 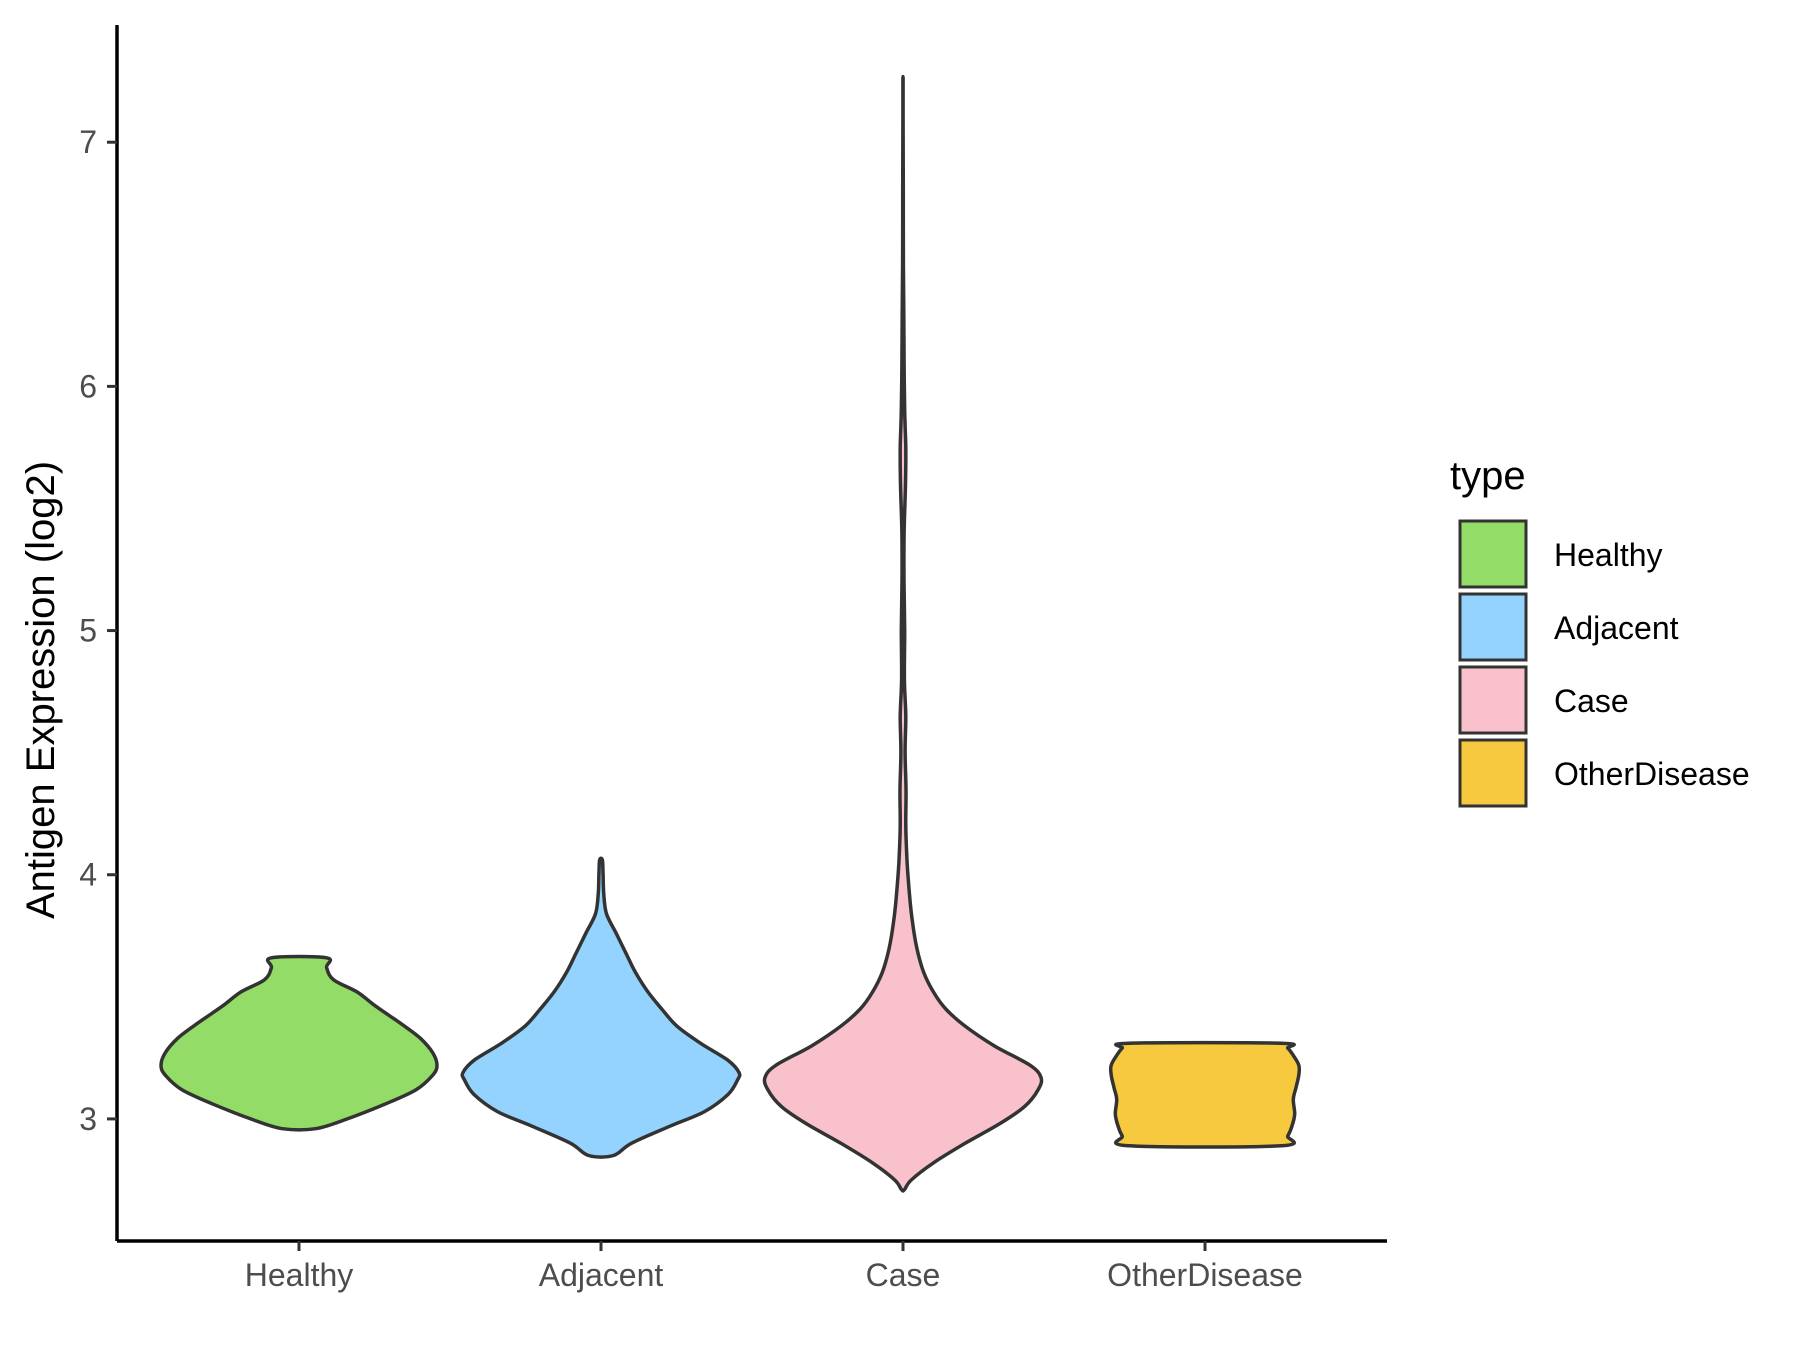 I want to click on violin-adjacent, so click(x=601, y=1007).